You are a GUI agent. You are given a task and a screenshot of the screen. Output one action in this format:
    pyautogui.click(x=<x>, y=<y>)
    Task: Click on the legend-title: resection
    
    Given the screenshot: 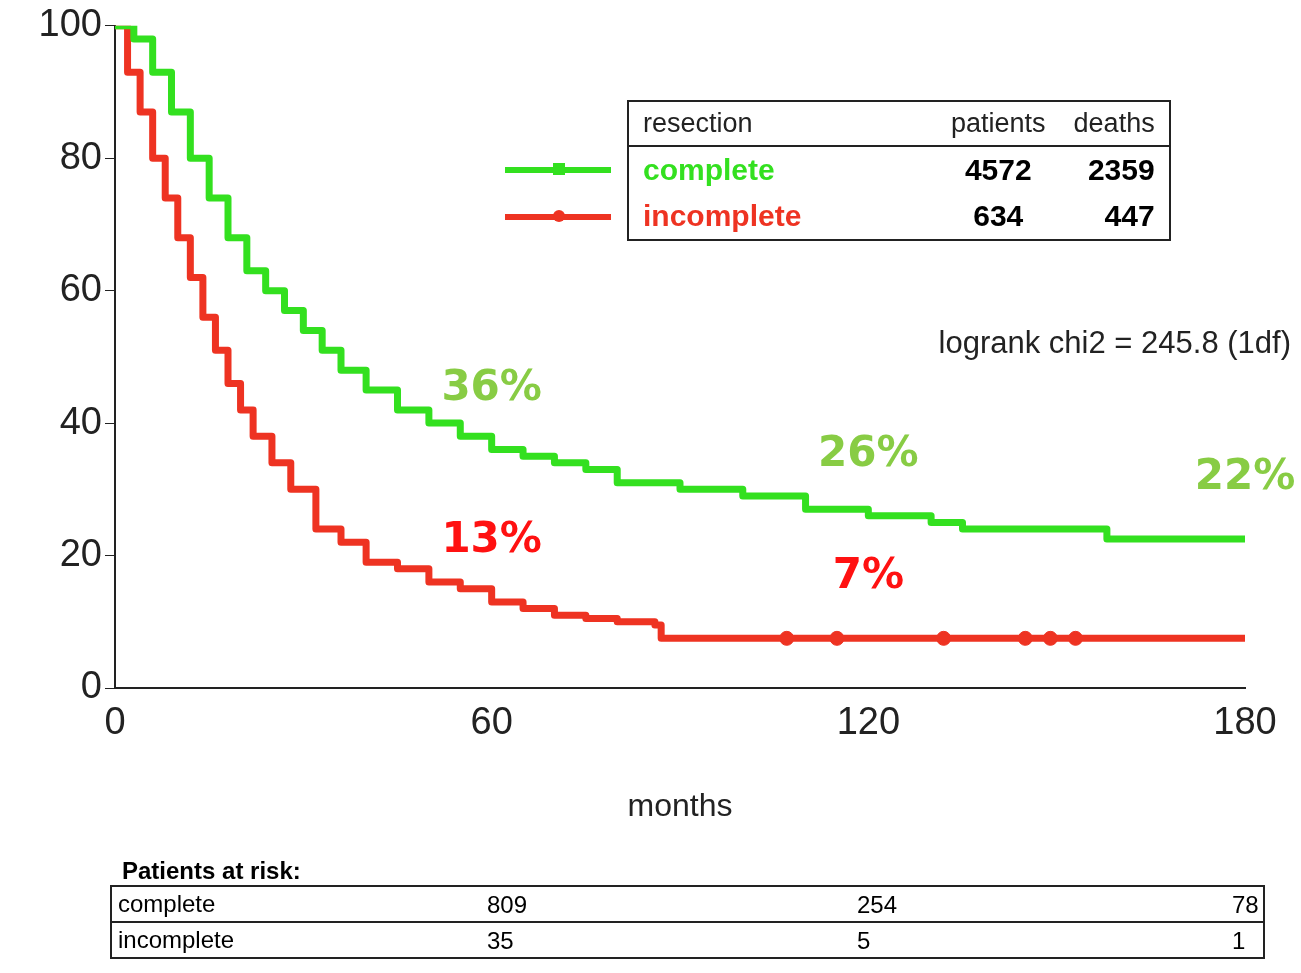 What is the action you would take?
    pyautogui.click(x=782, y=123)
    